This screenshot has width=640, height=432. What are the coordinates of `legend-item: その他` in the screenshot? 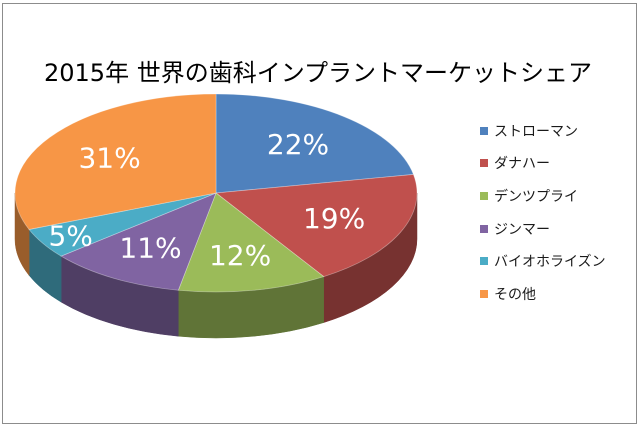 It's located at (508, 295).